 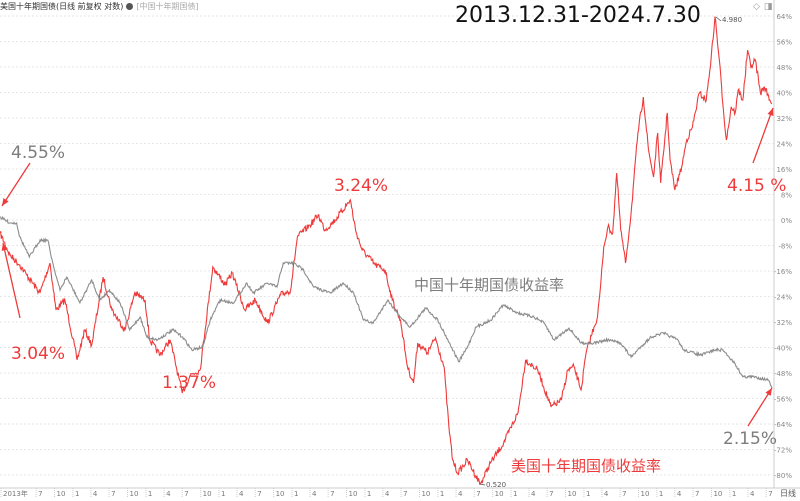 What do you see at coordinates (768, 392) in the screenshot?
I see `cn-end-arrow-head` at bounding box center [768, 392].